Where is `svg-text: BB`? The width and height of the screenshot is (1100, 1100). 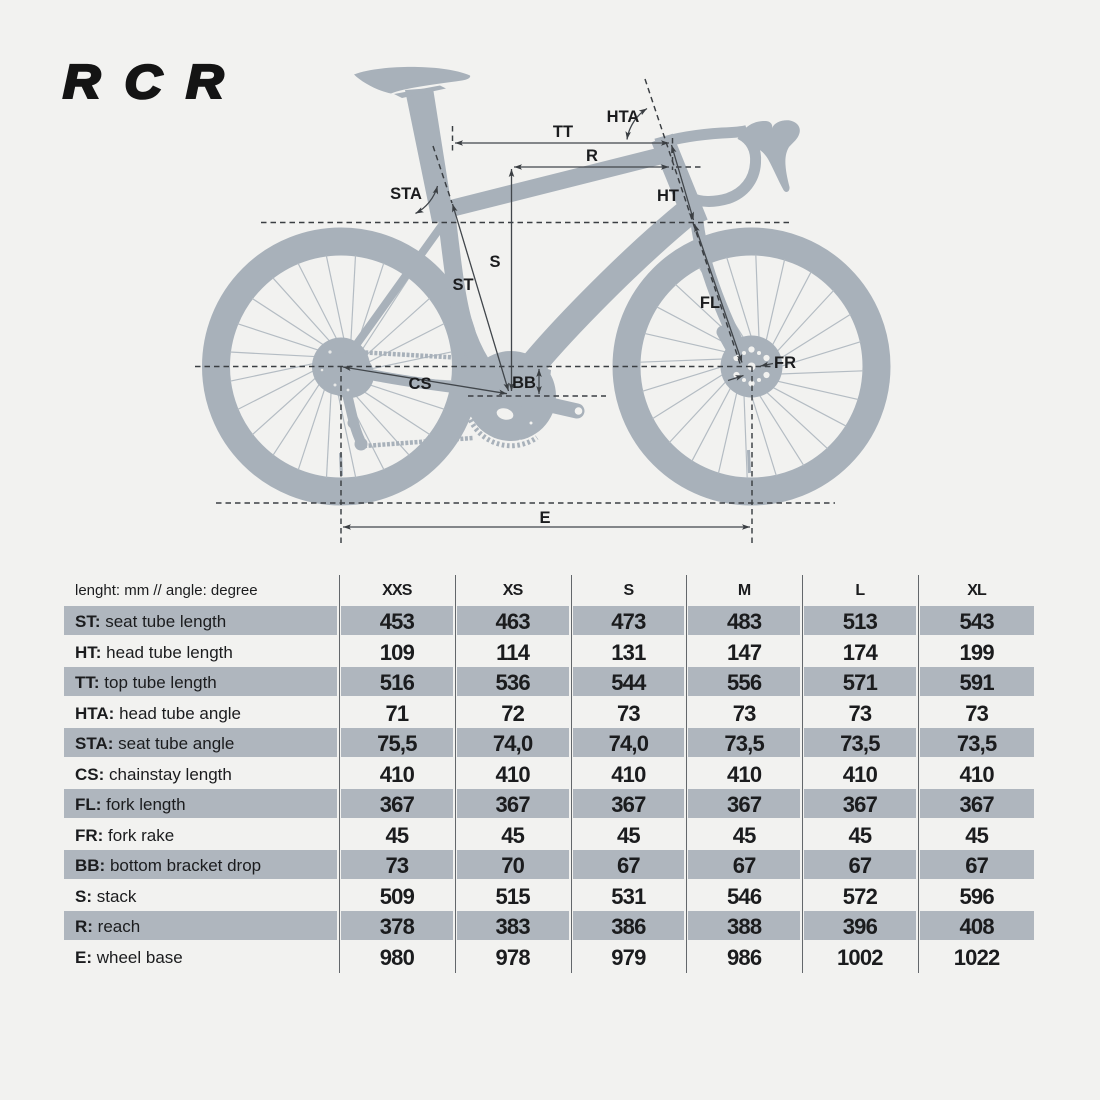 svg-text: BB is located at coordinates (524, 383).